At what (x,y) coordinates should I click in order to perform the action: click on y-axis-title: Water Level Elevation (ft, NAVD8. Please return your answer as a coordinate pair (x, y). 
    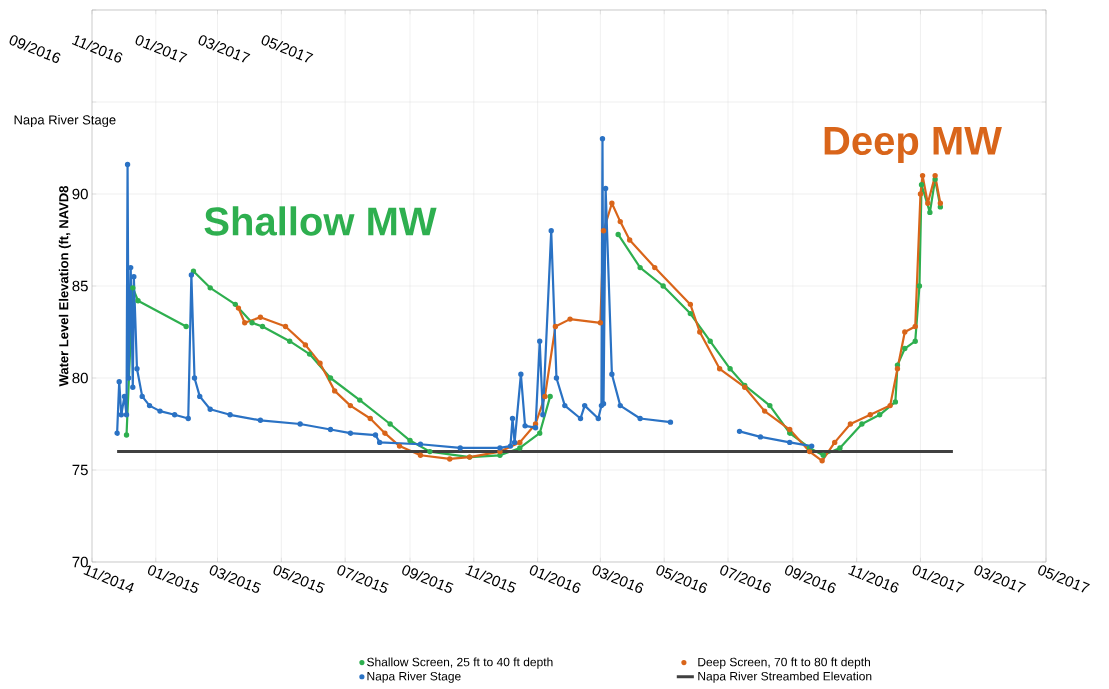
    Looking at the image, I should click on (64, 286).